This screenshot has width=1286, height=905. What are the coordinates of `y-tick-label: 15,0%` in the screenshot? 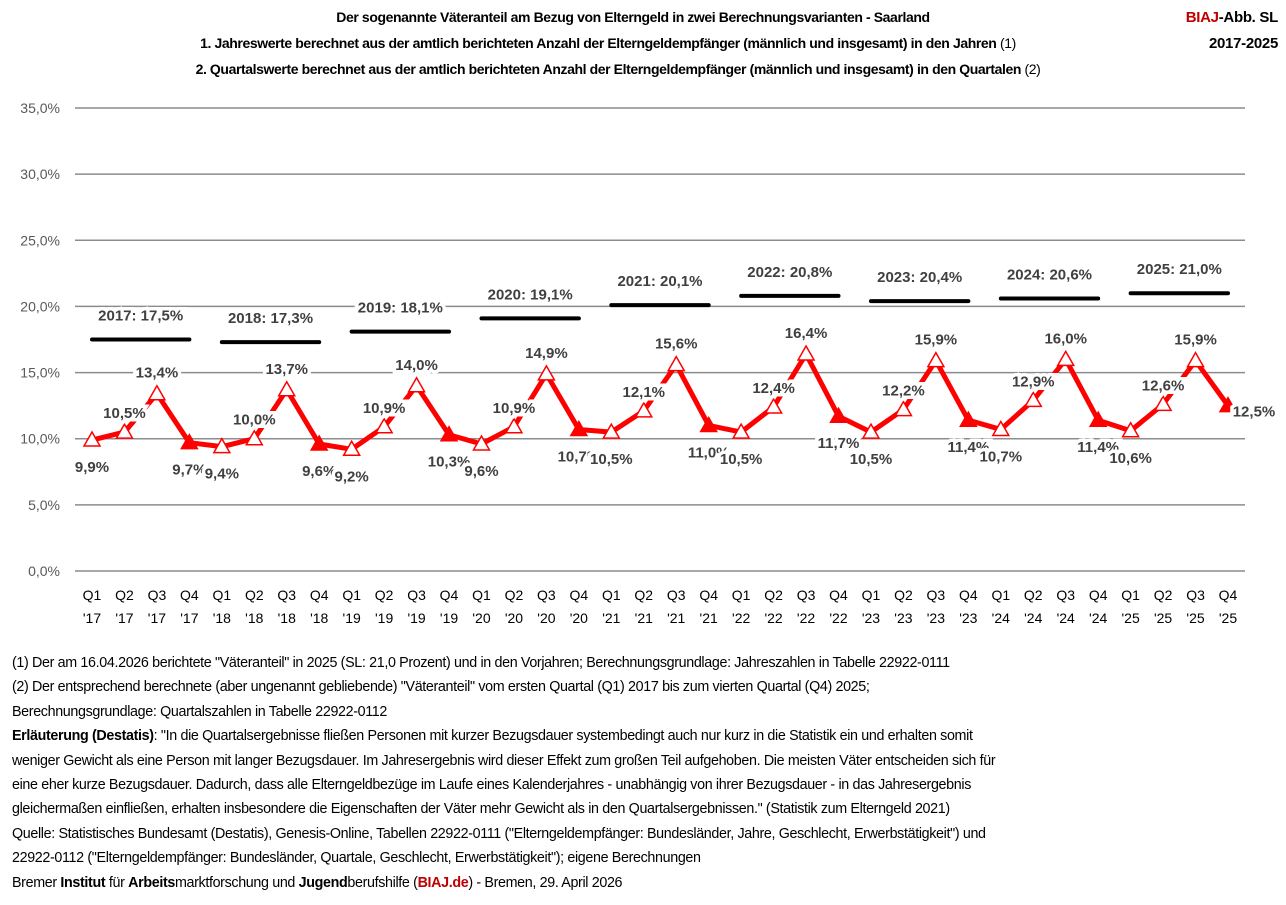 It's located at (40, 373).